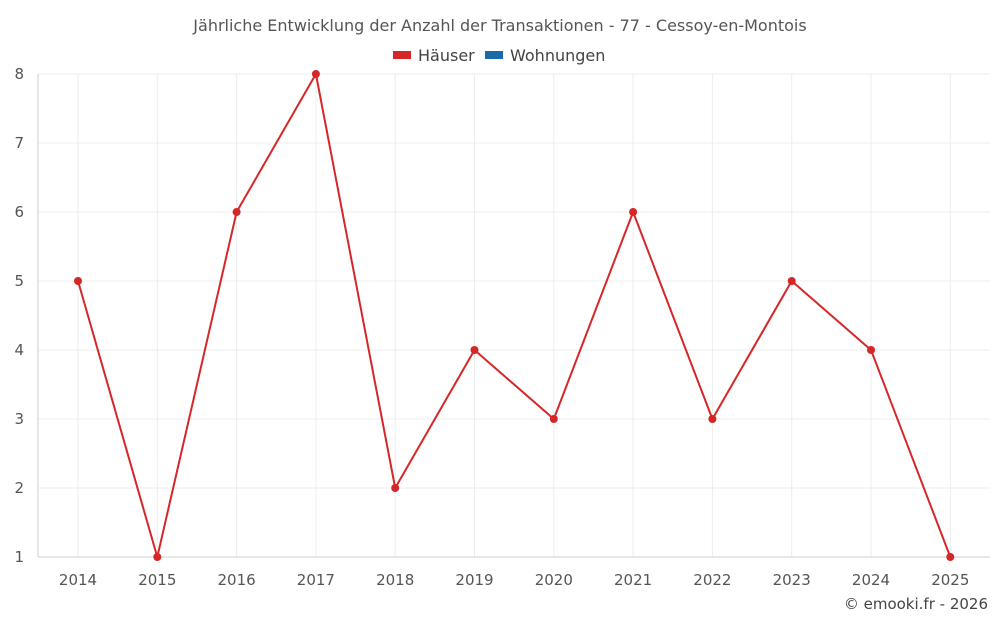  Describe the element at coordinates (19, 488) in the screenshot. I see `y-tick-label: 2` at that location.